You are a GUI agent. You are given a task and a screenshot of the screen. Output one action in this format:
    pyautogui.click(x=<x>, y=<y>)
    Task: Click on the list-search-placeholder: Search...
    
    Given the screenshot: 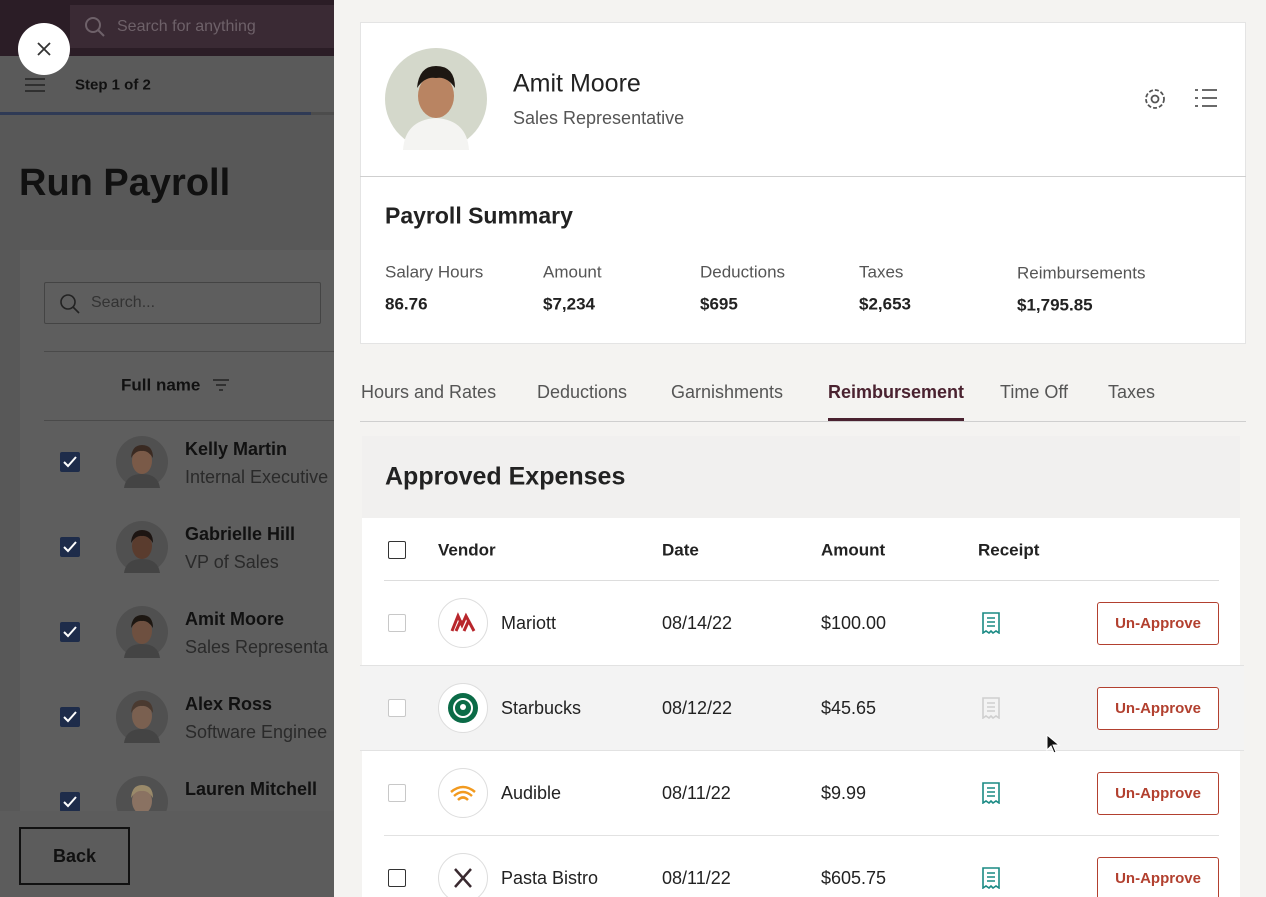 What is the action you would take?
    pyautogui.click(x=123, y=302)
    